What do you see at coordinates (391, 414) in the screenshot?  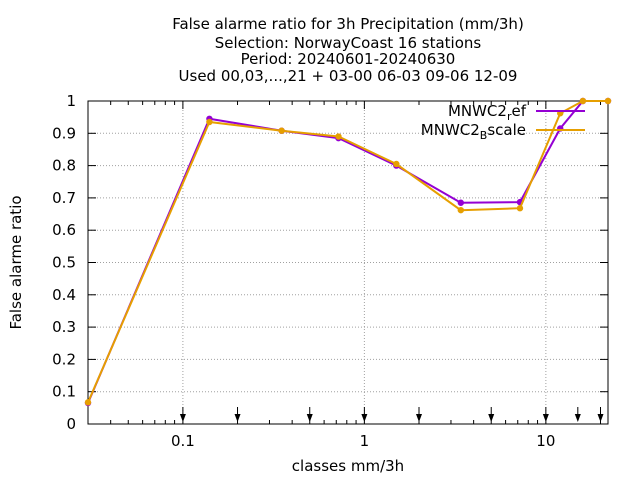 I see `class-markers` at bounding box center [391, 414].